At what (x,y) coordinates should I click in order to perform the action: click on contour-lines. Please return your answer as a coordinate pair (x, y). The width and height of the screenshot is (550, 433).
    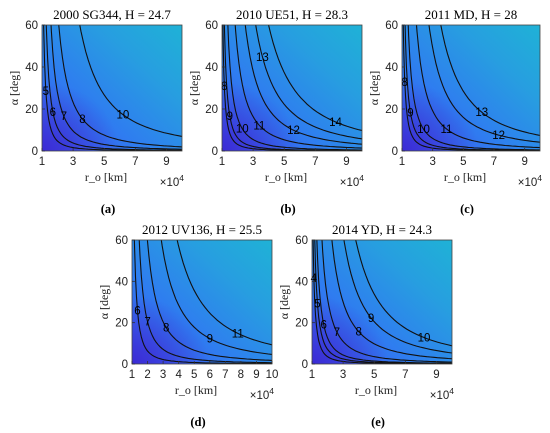
    Looking at the image, I should click on (112, 88).